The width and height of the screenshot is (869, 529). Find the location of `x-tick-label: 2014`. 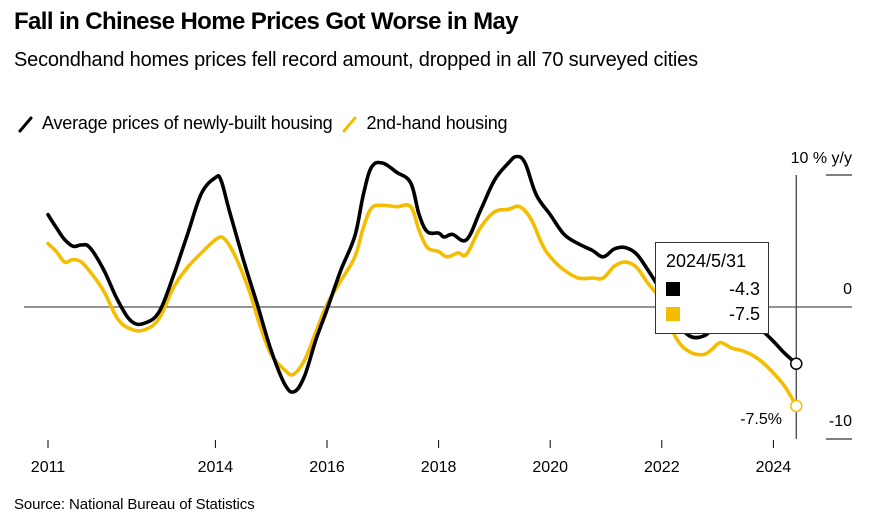

x-tick-label: 2014 is located at coordinates (216, 467).